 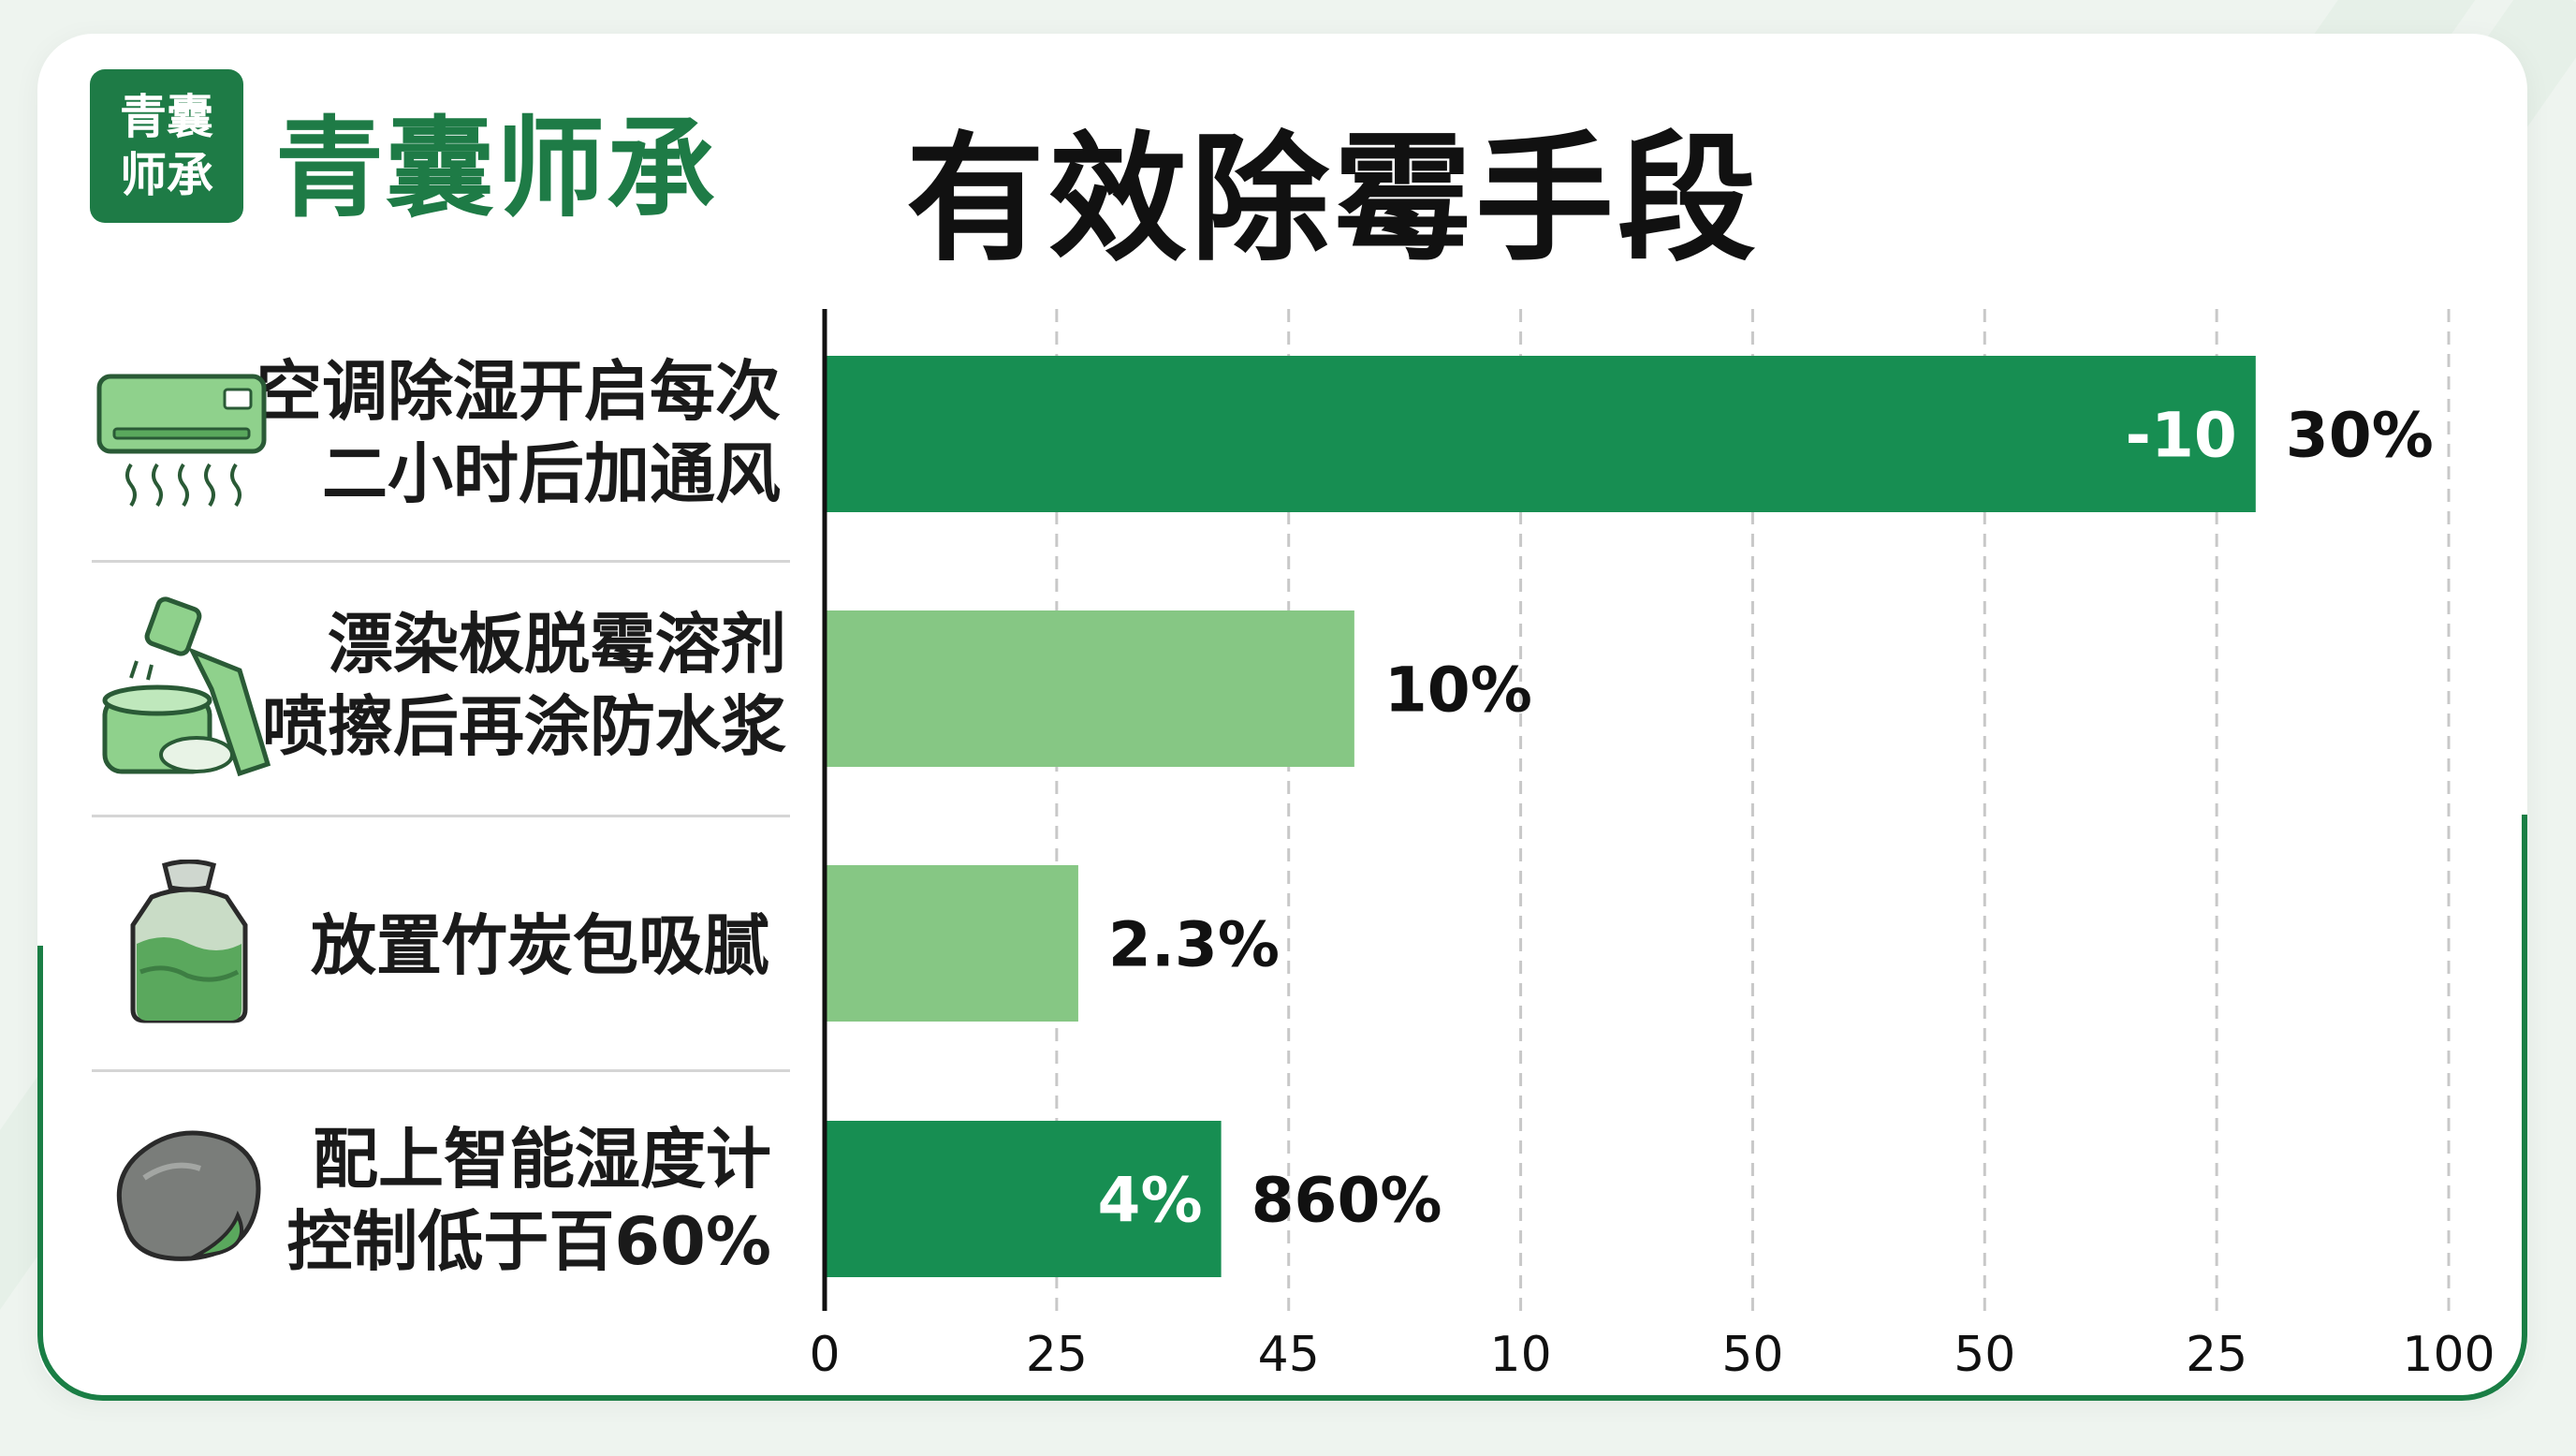 What do you see at coordinates (166, 175) in the screenshot?
I see `logo-line-2: 师承` at bounding box center [166, 175].